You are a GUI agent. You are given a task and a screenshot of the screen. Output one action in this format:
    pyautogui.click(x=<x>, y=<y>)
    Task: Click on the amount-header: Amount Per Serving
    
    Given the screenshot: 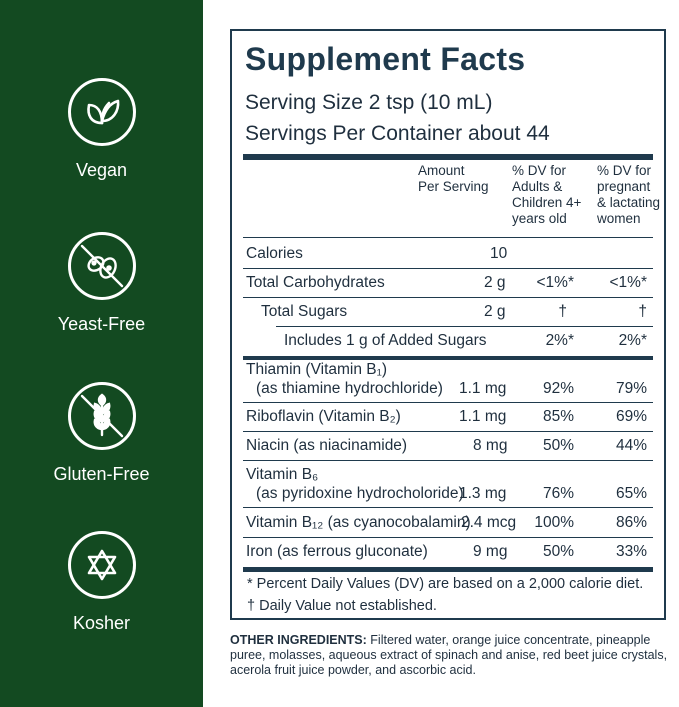 What is the action you would take?
    pyautogui.click(x=453, y=178)
    